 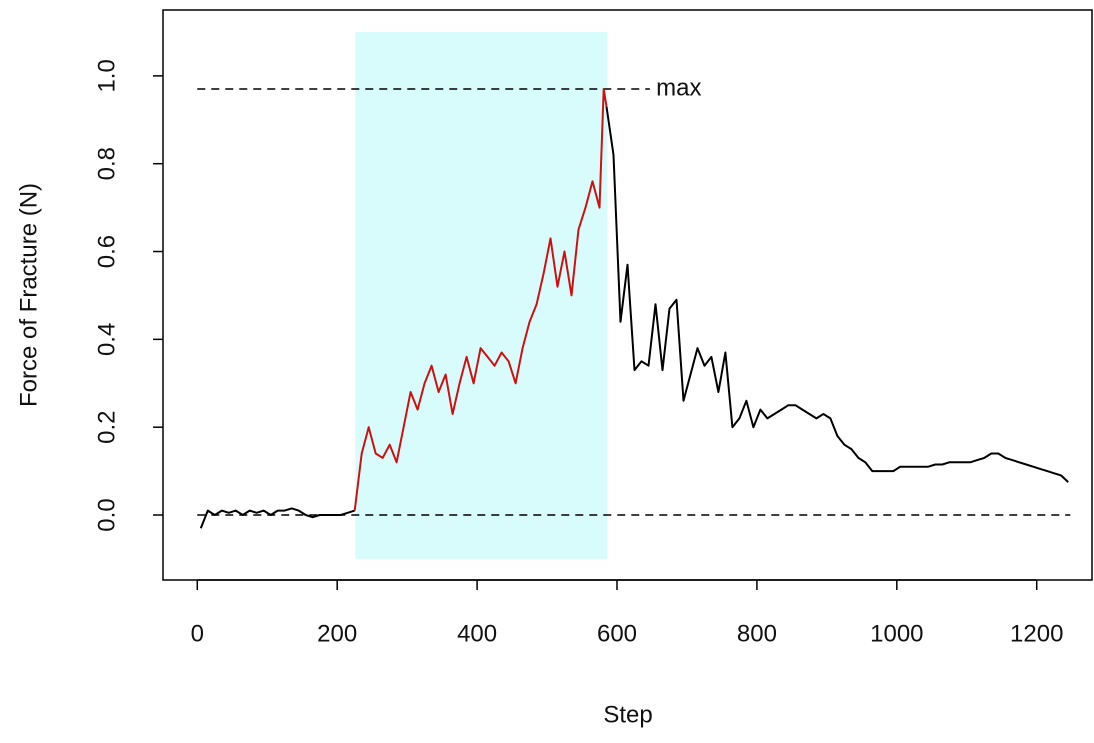 What do you see at coordinates (1036, 633) in the screenshot?
I see `x-tick-label: 1200` at bounding box center [1036, 633].